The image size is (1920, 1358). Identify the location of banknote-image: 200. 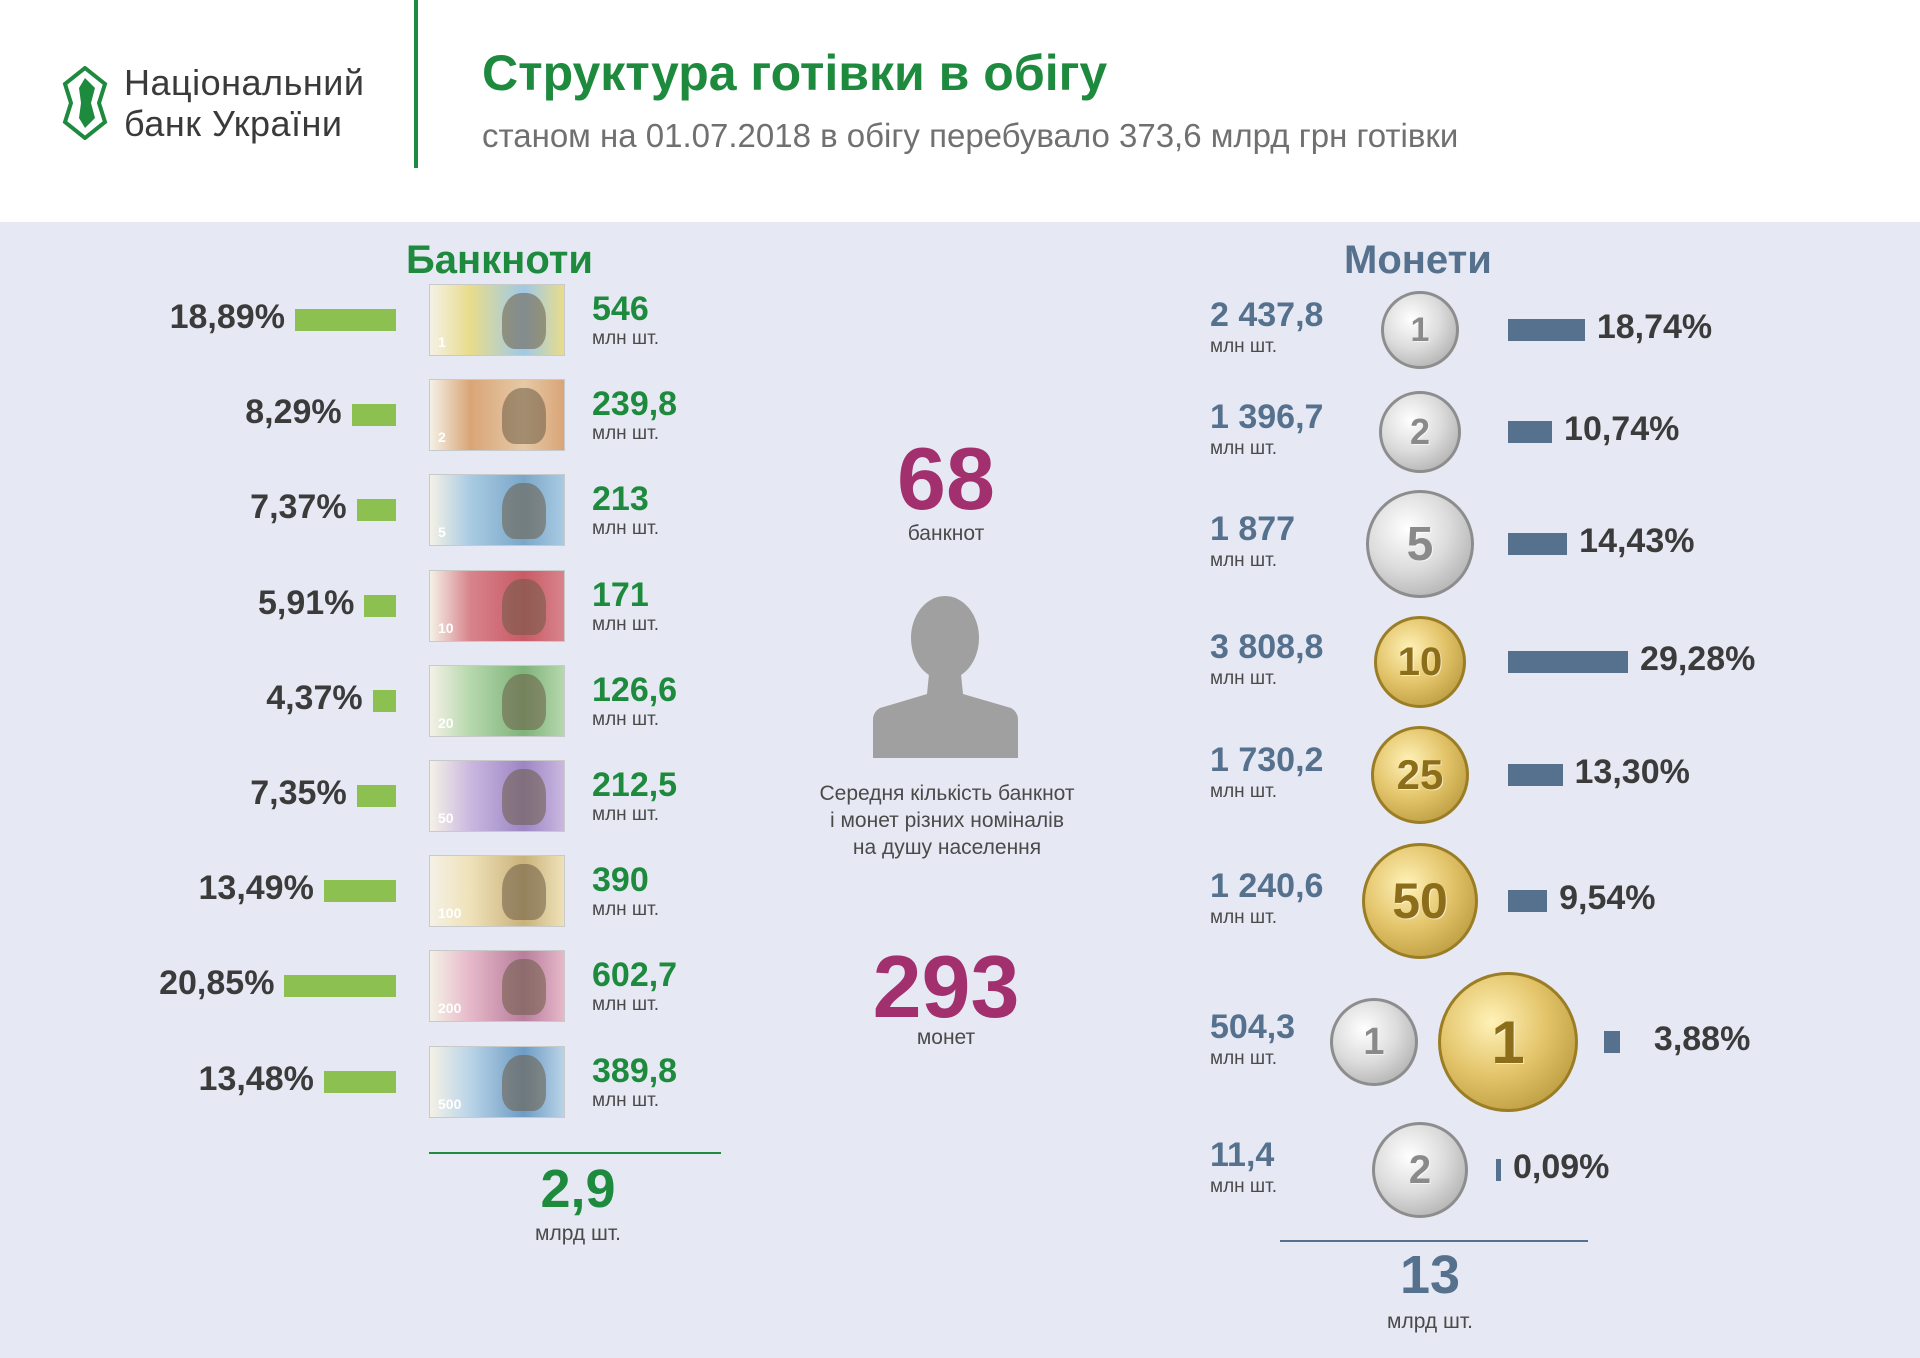
(497, 986).